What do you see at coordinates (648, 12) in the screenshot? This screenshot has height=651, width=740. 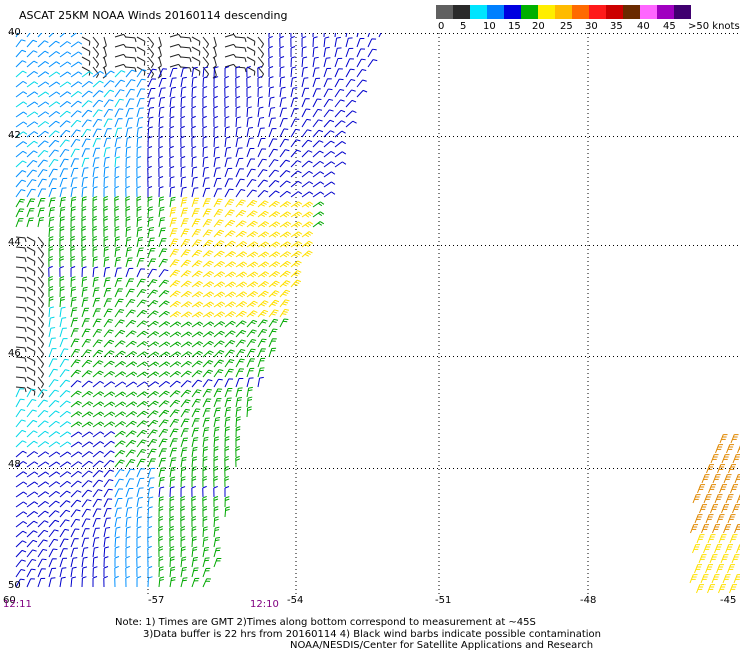 I see `legend-swatch` at bounding box center [648, 12].